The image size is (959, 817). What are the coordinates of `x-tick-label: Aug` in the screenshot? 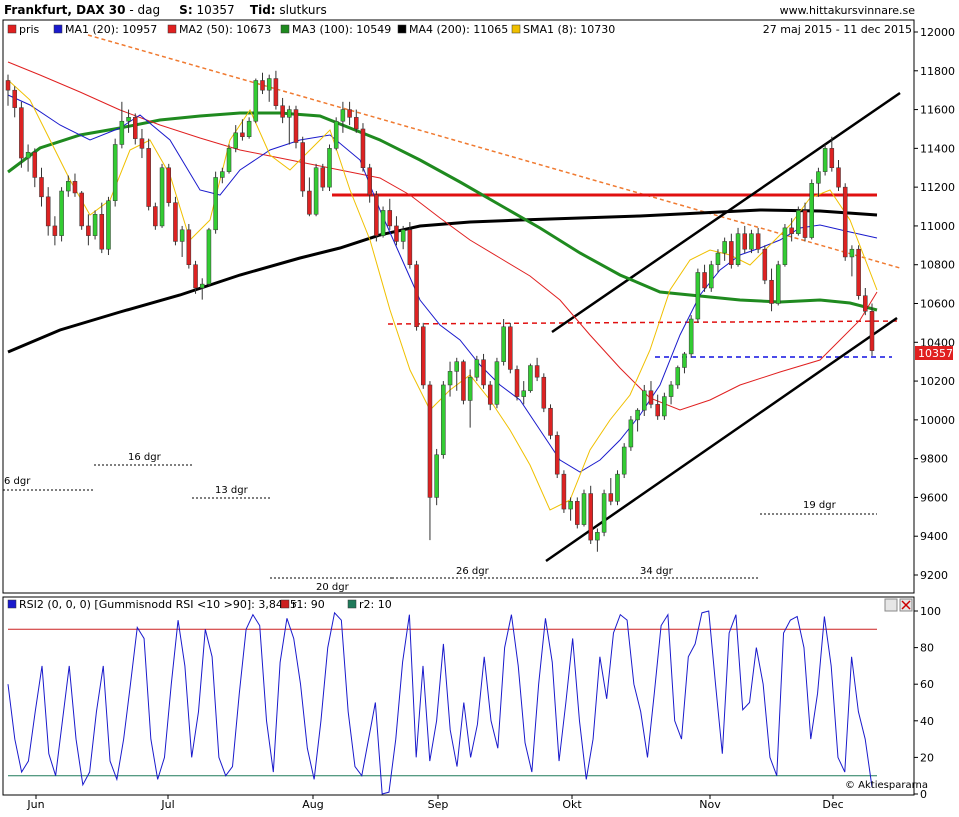 It's located at (312, 804).